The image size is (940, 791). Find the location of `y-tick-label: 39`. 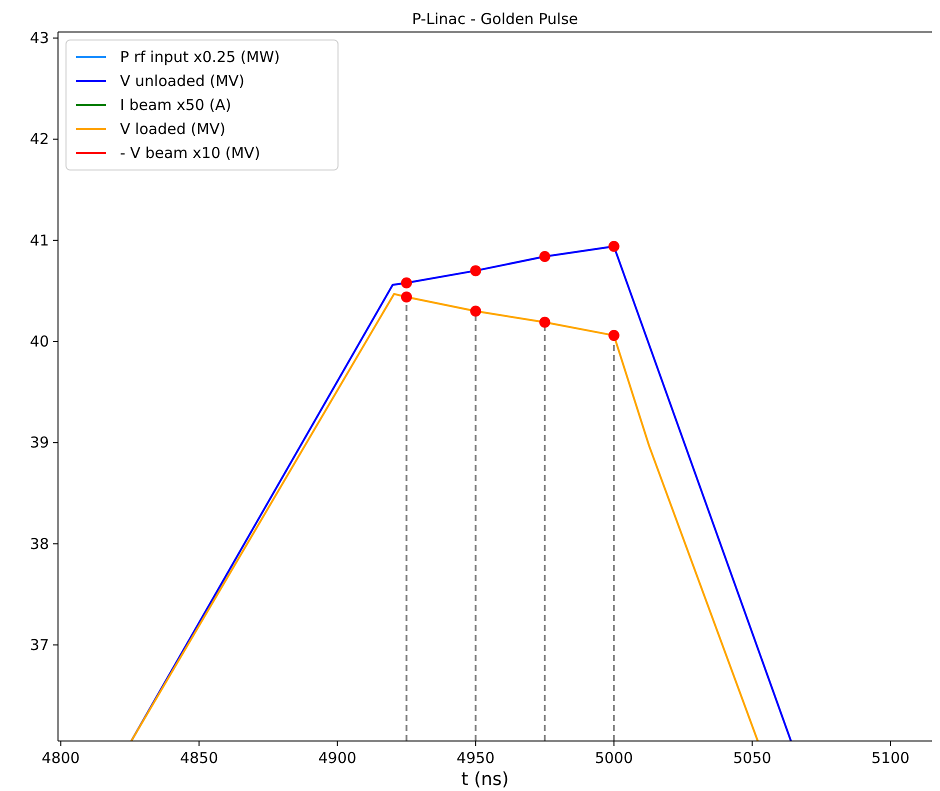

y-tick-label: 39 is located at coordinates (39, 443).